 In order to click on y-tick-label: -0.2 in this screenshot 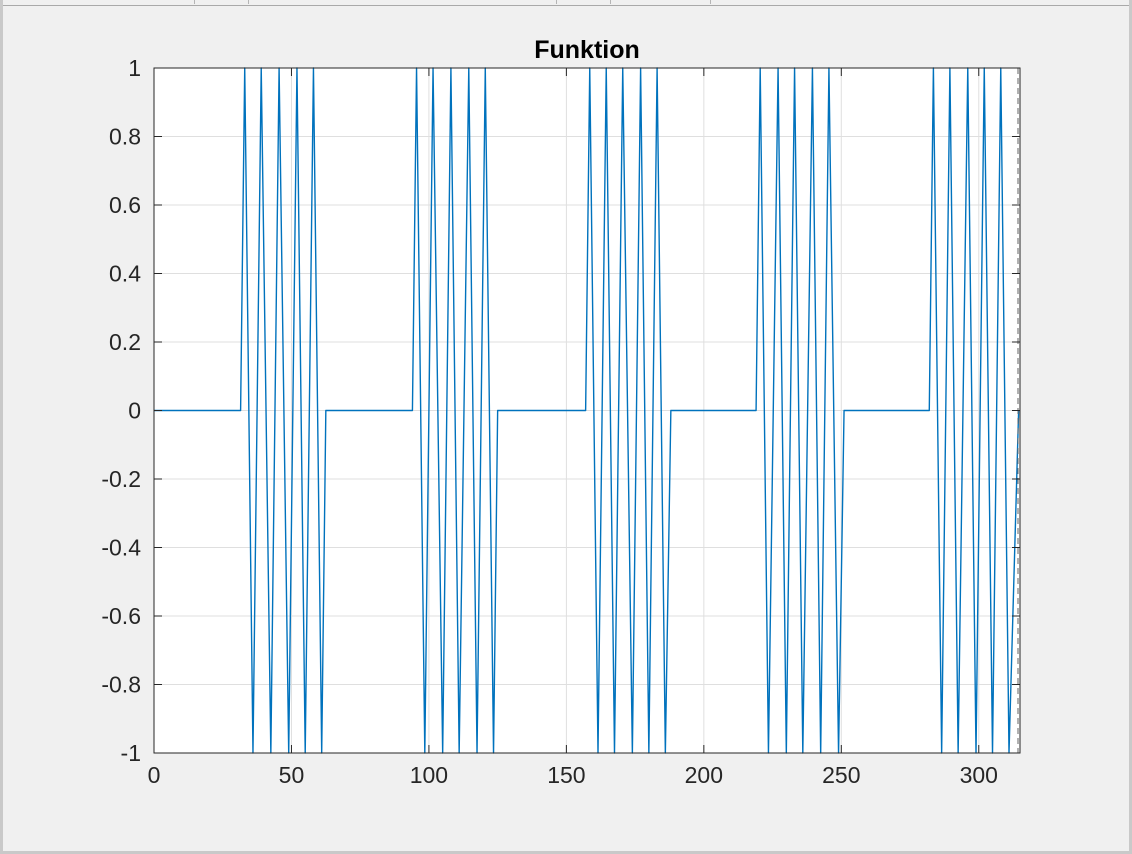, I will do `click(121, 479)`.